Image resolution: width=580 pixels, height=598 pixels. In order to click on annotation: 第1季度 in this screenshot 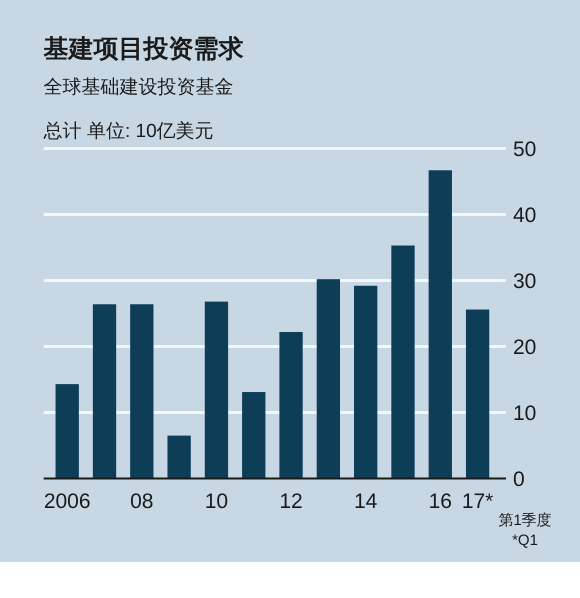, I will do `click(525, 520)`.